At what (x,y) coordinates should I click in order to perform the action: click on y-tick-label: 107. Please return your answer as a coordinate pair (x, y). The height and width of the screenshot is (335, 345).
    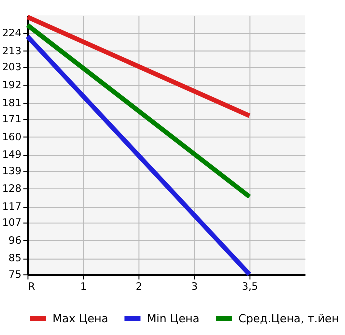
    Looking at the image, I should click on (12, 224).